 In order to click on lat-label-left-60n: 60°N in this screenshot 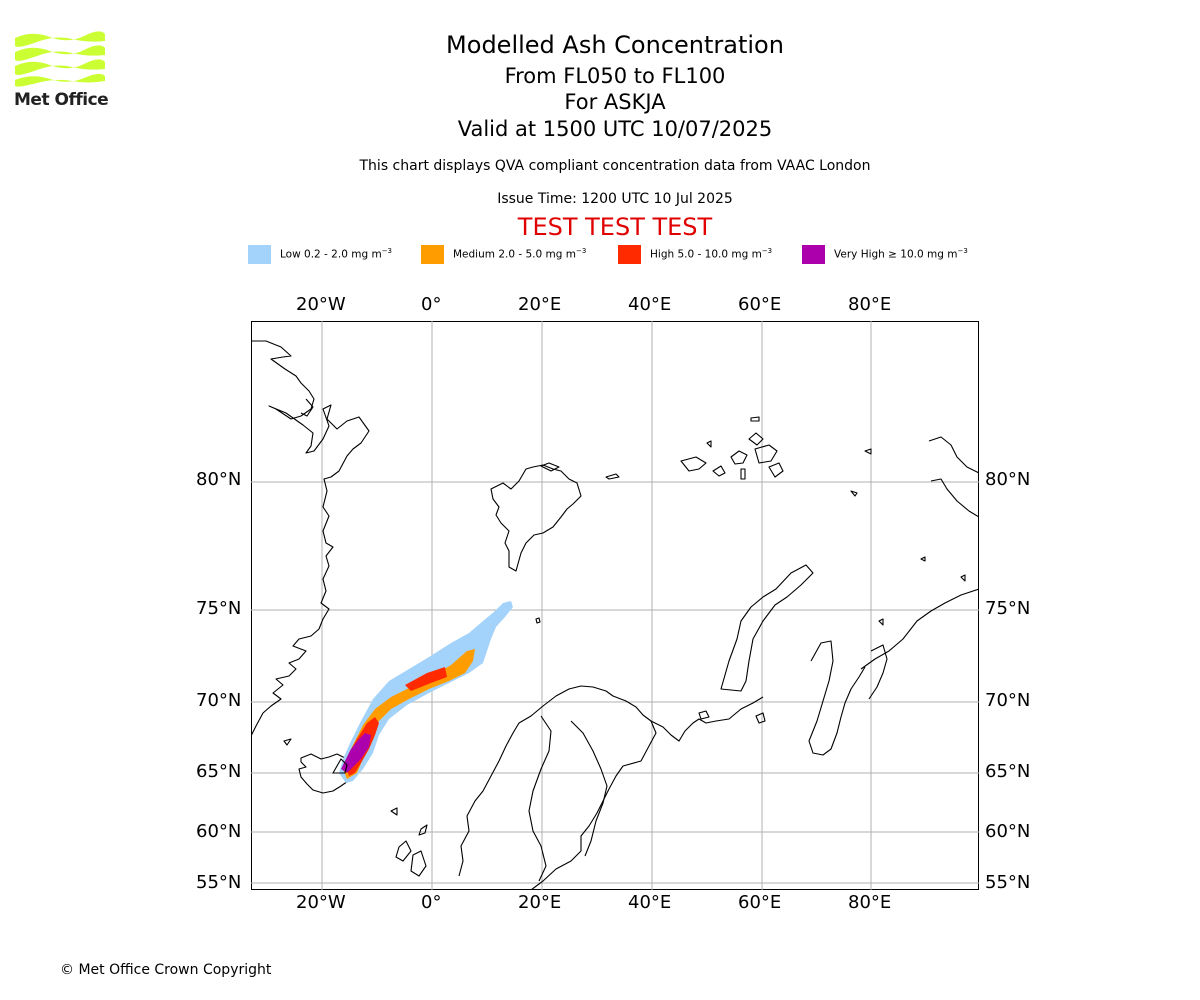, I will do `click(219, 831)`.